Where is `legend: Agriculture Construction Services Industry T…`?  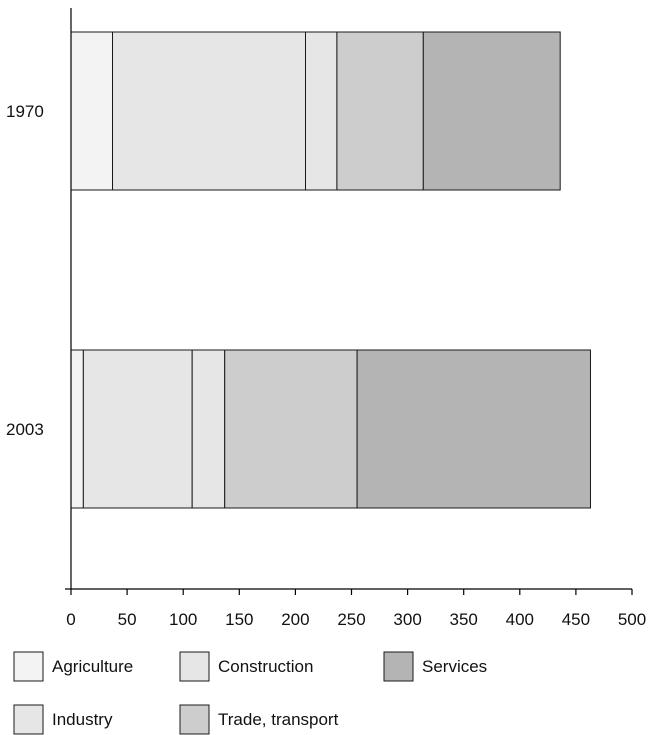 legend: Agriculture Construction Services Industry T… is located at coordinates (250, 693).